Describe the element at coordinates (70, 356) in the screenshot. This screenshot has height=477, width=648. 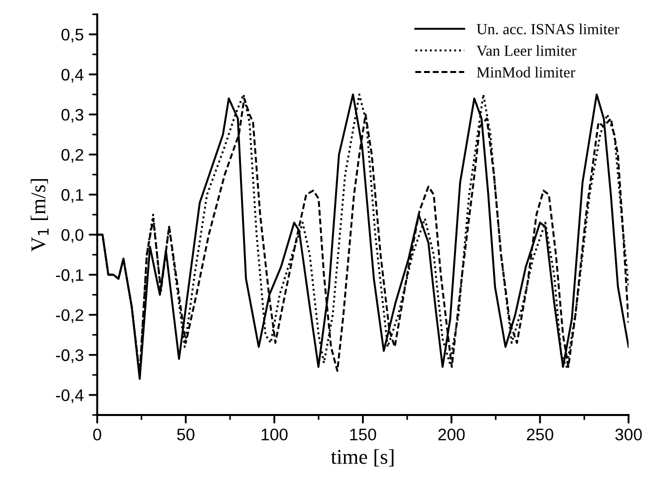
I see `y-tick-label: -0,3` at that location.